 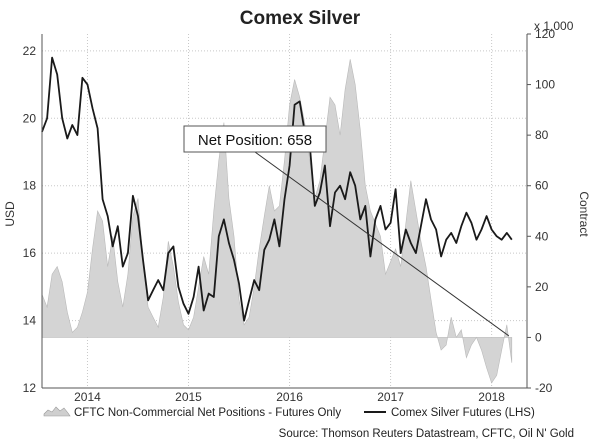 I want to click on right-tick-label: 120, so click(x=545, y=34).